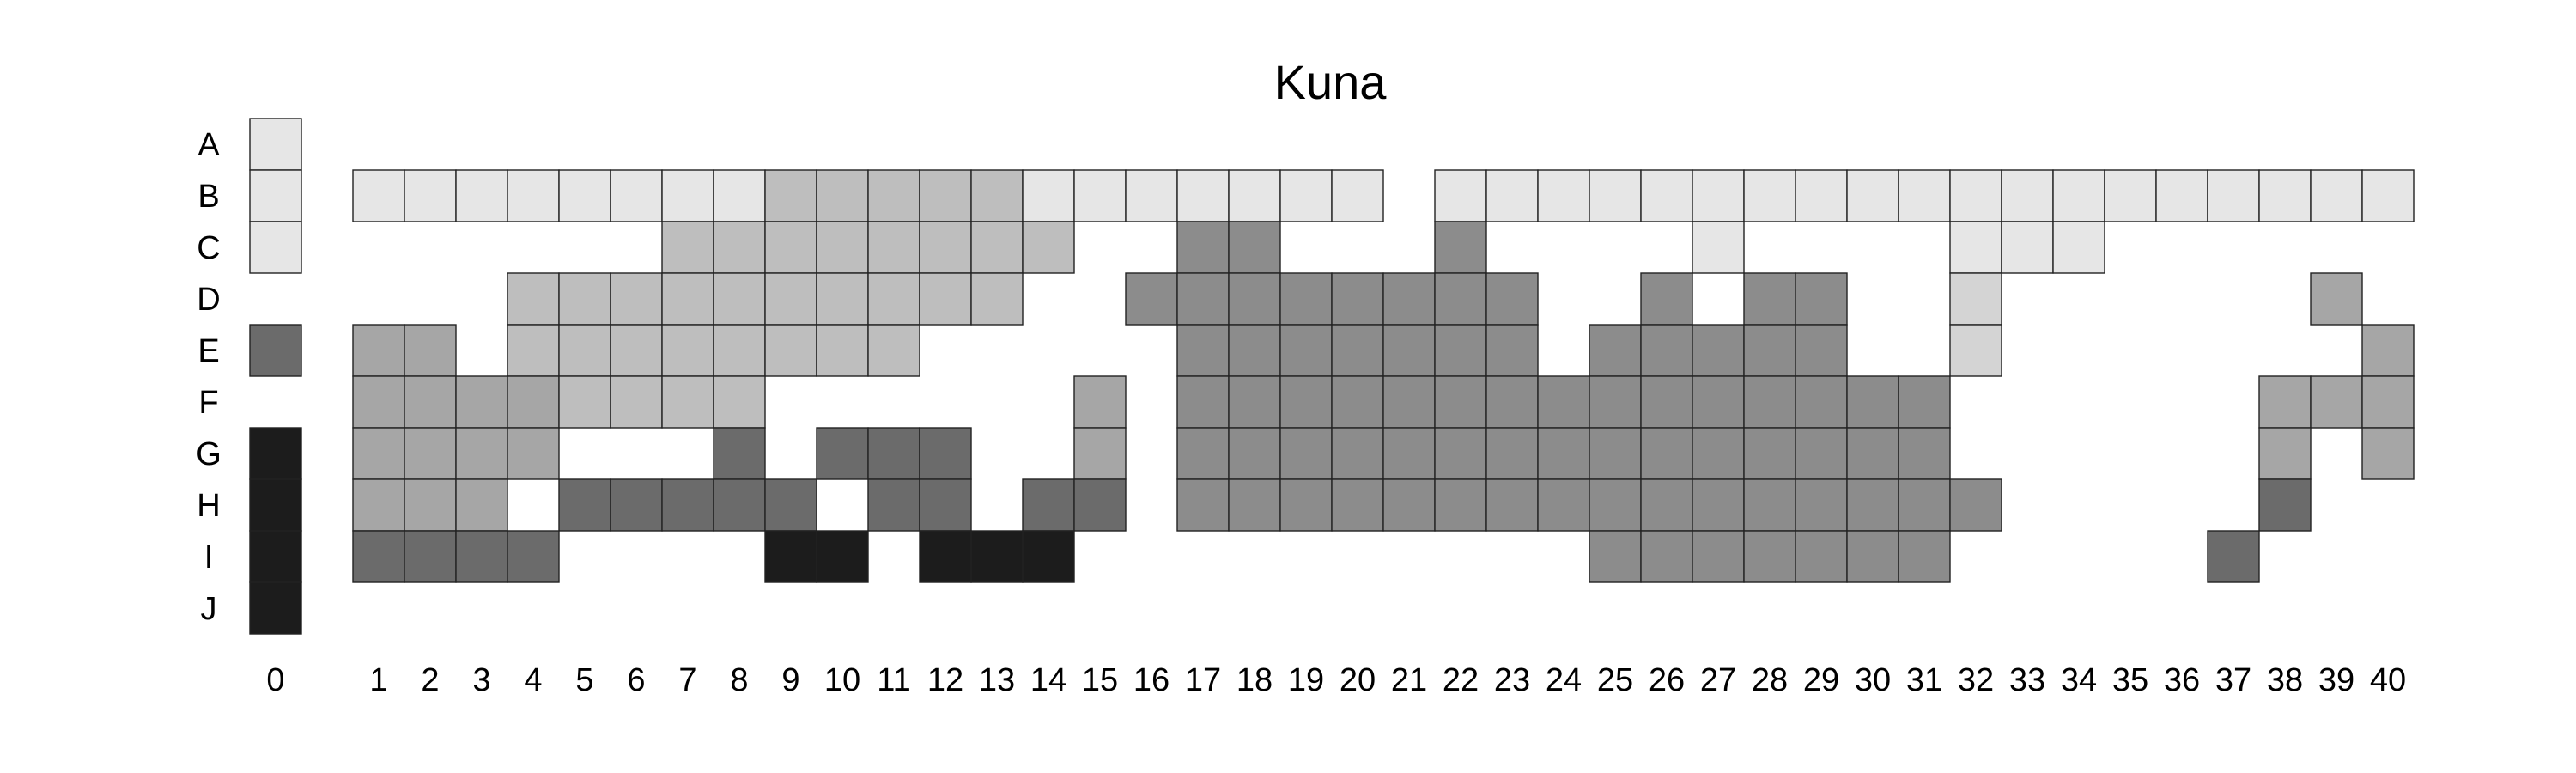 The image size is (2576, 773). What do you see at coordinates (208, 197) in the screenshot?
I see `row-label-B: B` at bounding box center [208, 197].